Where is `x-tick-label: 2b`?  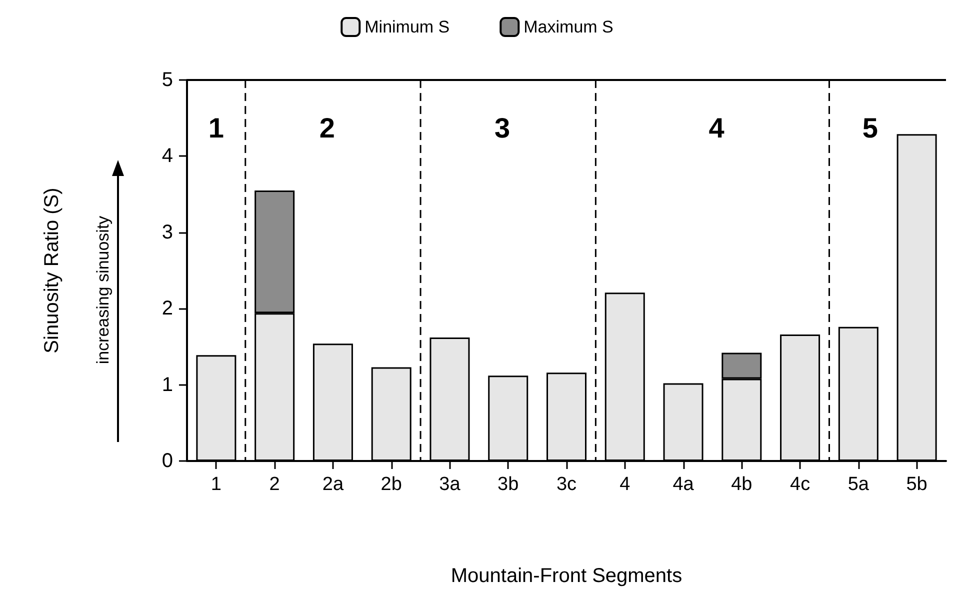 x-tick-label: 2b is located at coordinates (391, 484).